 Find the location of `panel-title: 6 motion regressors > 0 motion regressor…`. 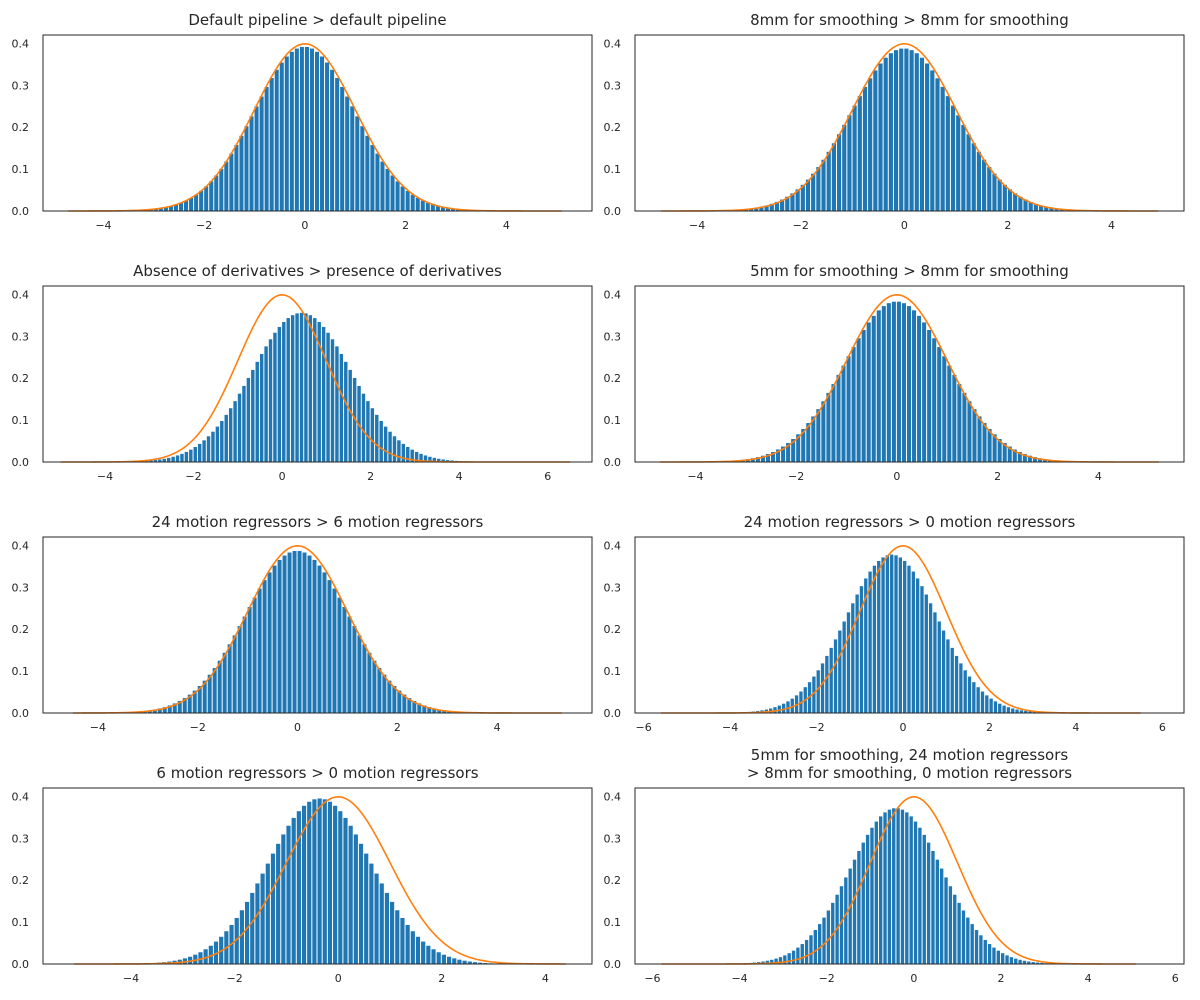

panel-title: 6 motion regressors > 0 motion regressor… is located at coordinates (317, 773).